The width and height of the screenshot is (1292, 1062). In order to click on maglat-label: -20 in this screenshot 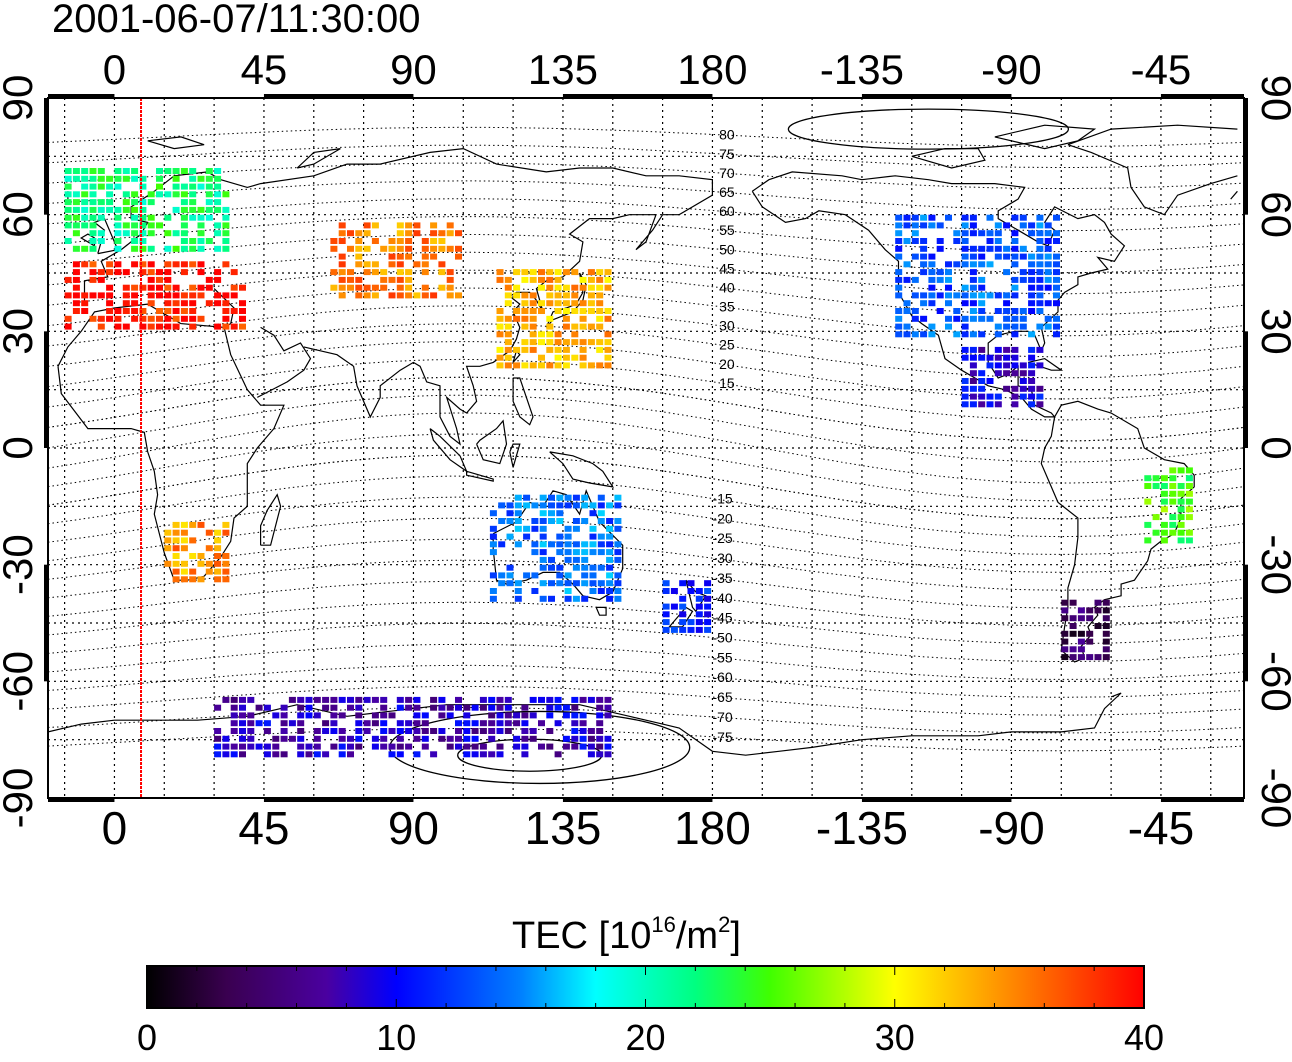, I will do `click(722, 518)`.